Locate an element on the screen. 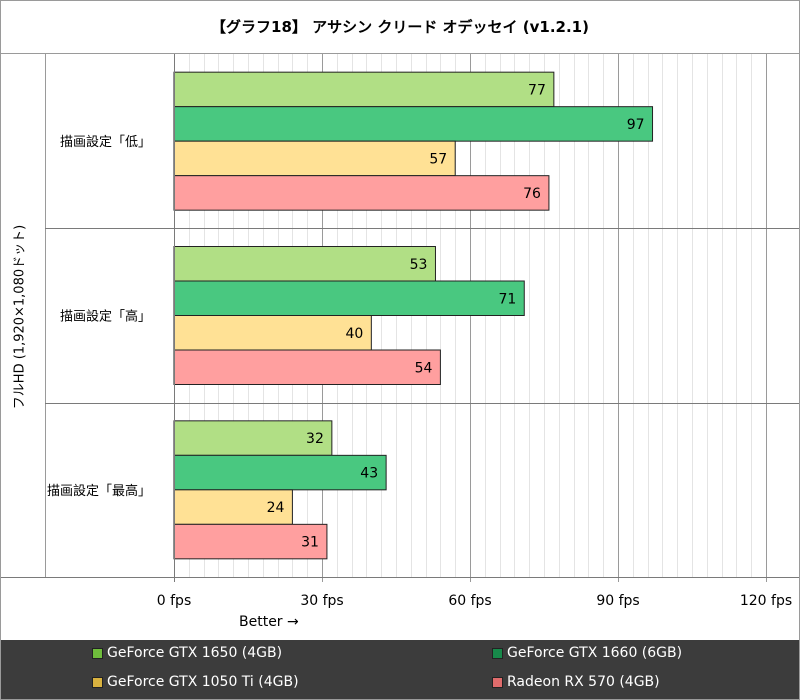 This screenshot has width=800, height=700. legend-label: GeForce GTX 1050 Ti (4GB) is located at coordinates (203, 682).